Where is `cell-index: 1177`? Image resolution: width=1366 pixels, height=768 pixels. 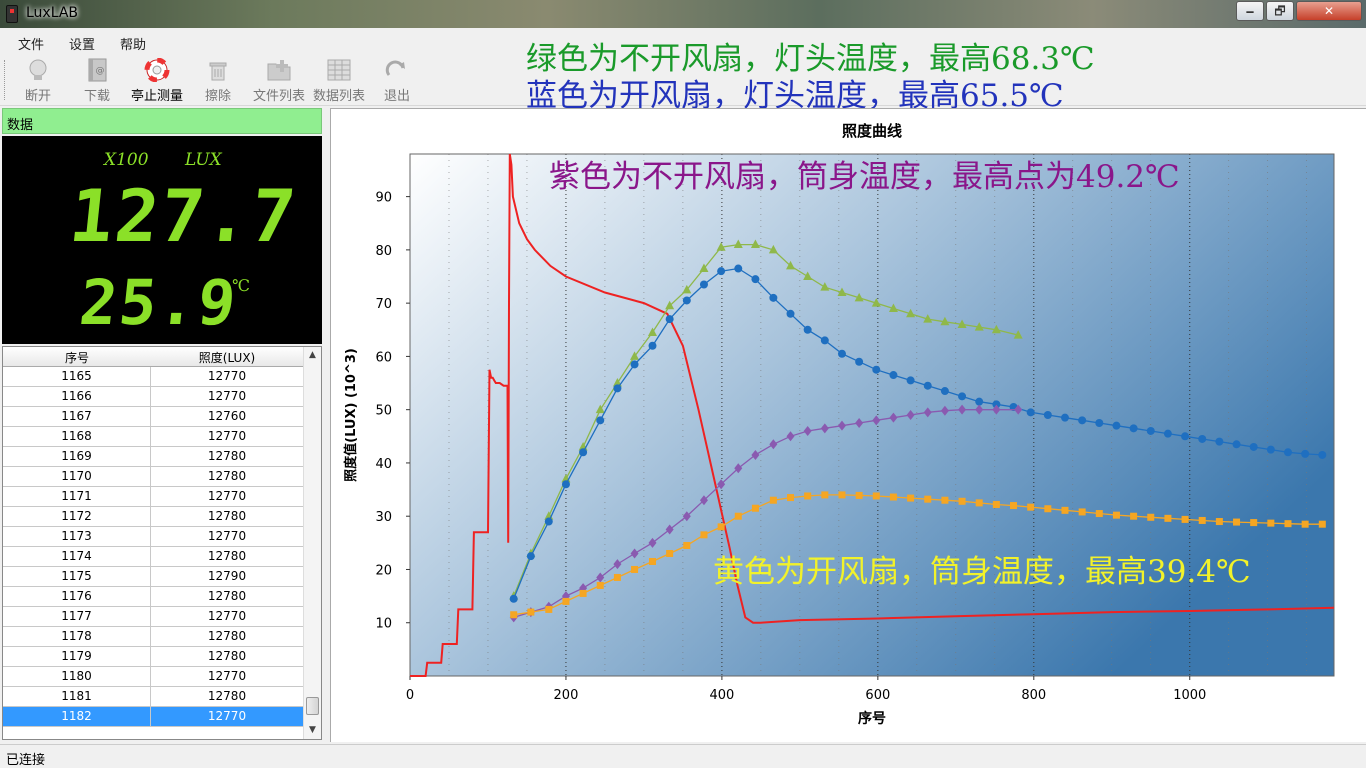 cell-index: 1177 is located at coordinates (77, 616).